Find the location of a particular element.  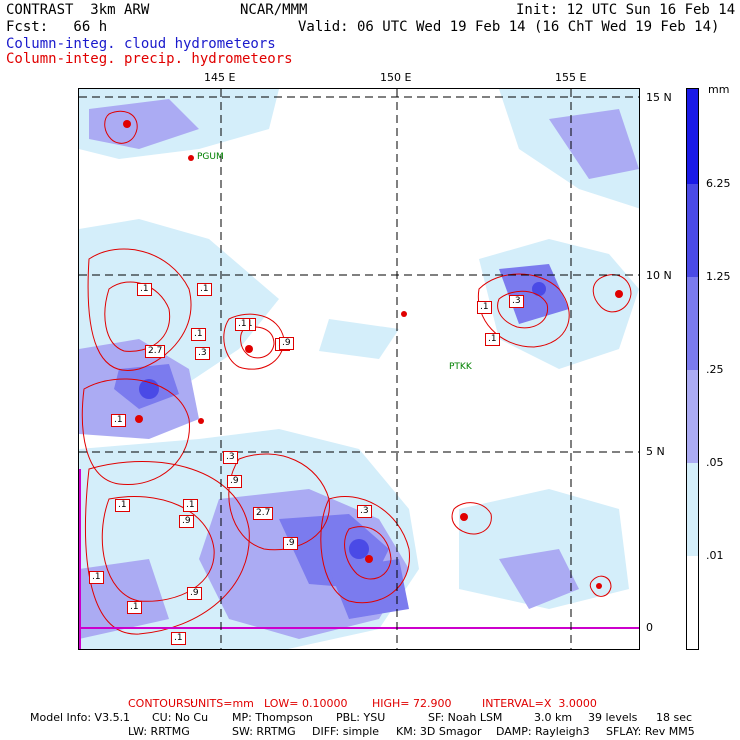

lw-scheme: LW: RRTMG is located at coordinates (159, 731).